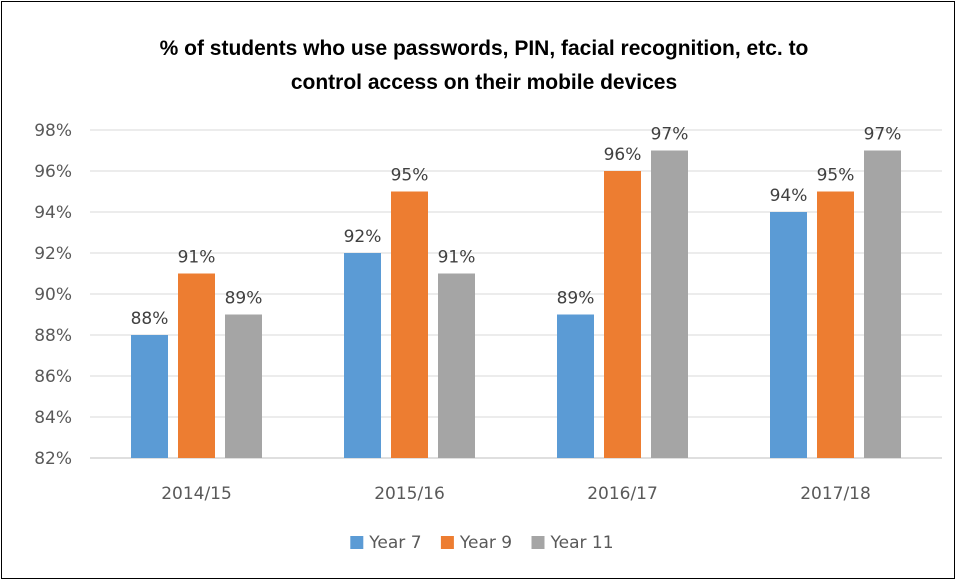  I want to click on x-tick-label: 2014/15, so click(196, 494).